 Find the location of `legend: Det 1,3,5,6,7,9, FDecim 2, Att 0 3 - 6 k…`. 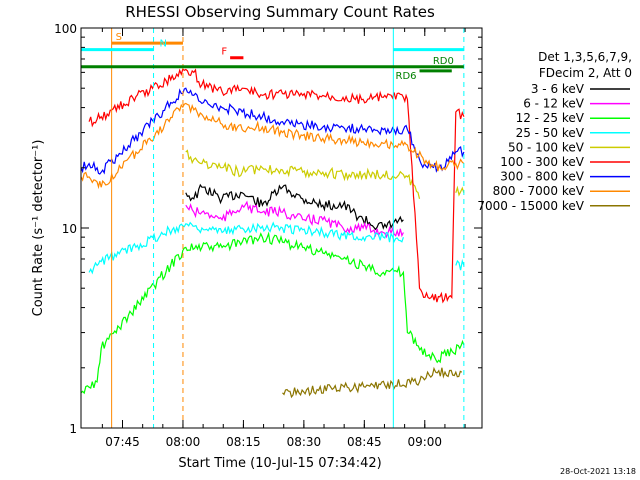

legend: Det 1,3,5,6,7,9, FDecim 2, Att 0 3 - 6 k… is located at coordinates (554, 131).